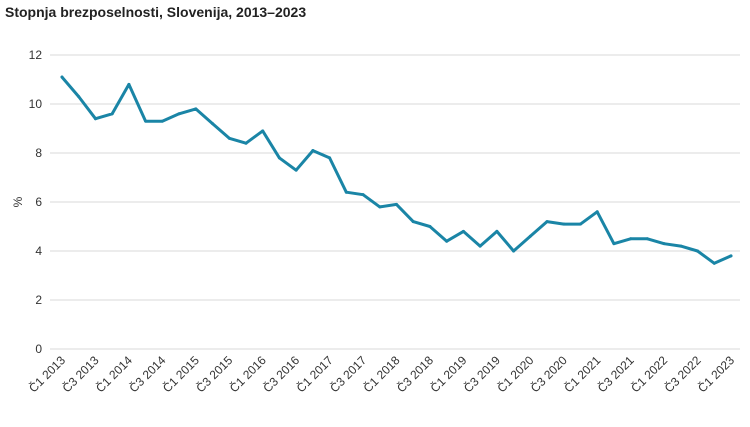 The width and height of the screenshot is (750, 427). Describe the element at coordinates (38, 349) in the screenshot. I see `y-tick-label: 0` at that location.